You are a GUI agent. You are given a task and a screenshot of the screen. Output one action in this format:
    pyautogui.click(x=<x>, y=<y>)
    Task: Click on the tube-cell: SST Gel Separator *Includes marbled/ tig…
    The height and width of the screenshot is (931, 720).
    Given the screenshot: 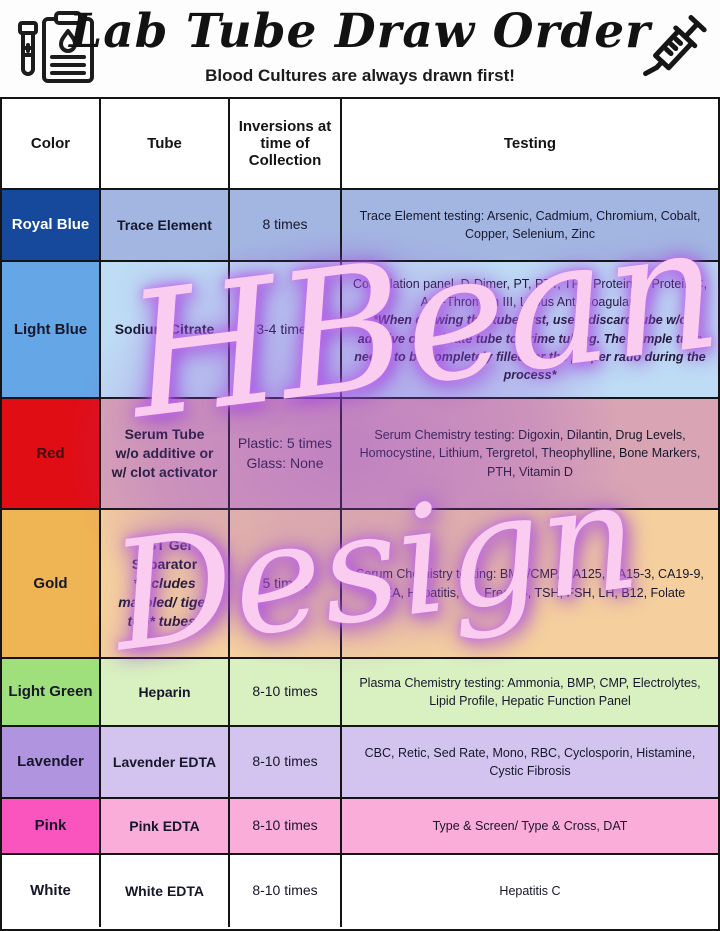 What is the action you would take?
    pyautogui.click(x=165, y=584)
    